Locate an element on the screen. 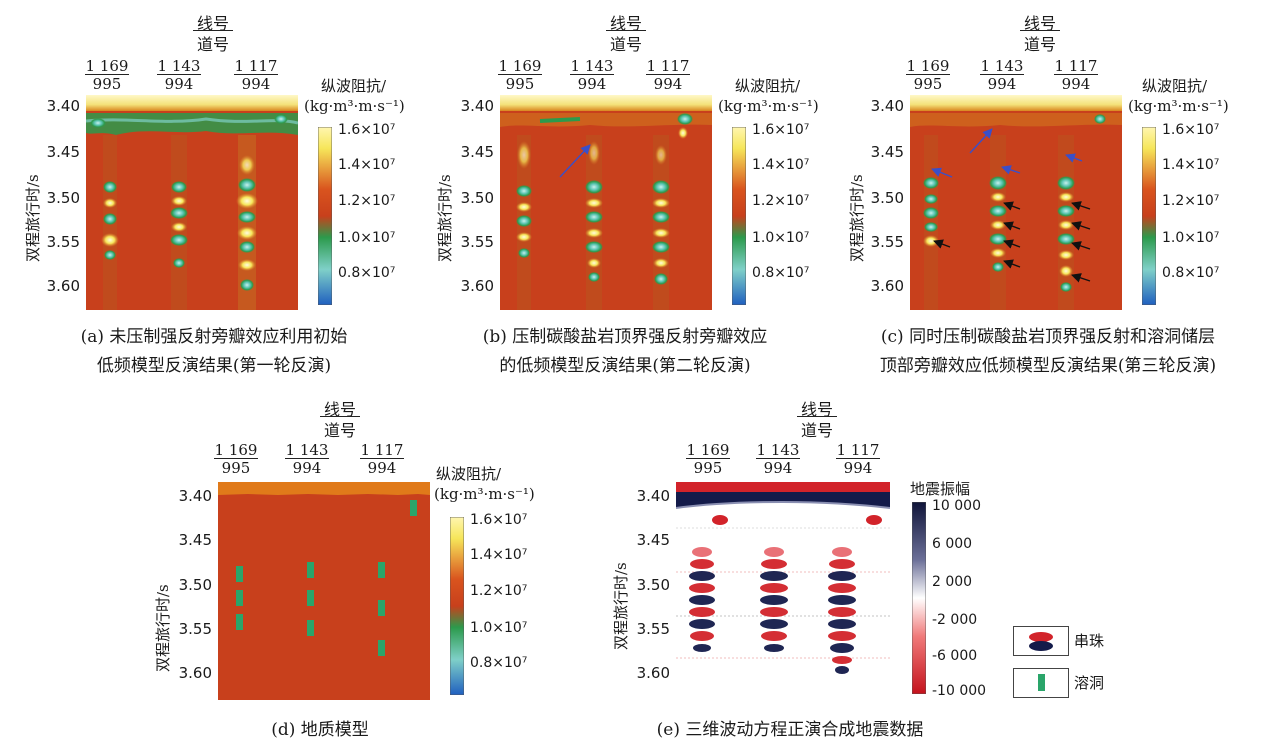  impedance-plot is located at coordinates (1016, 202).